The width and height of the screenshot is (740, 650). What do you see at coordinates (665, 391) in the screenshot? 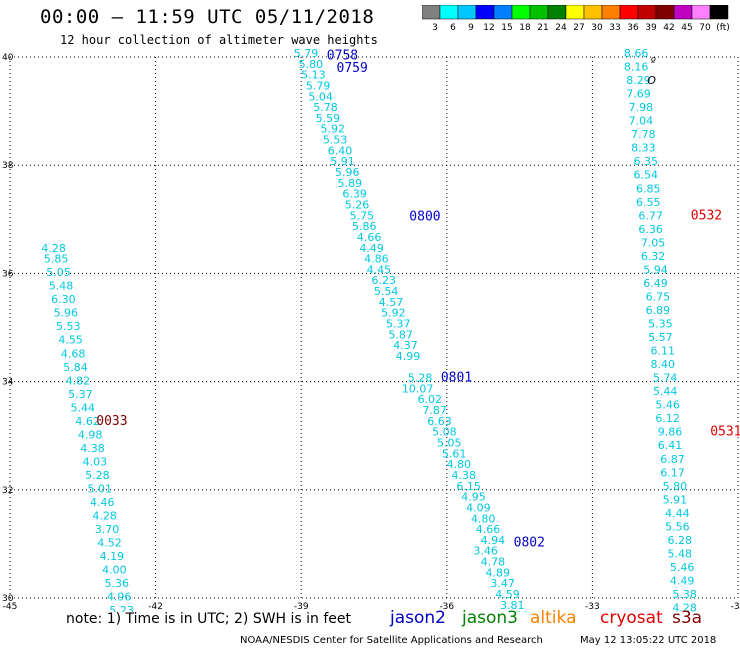
I see `wave-height-label: 5.44` at bounding box center [665, 391].